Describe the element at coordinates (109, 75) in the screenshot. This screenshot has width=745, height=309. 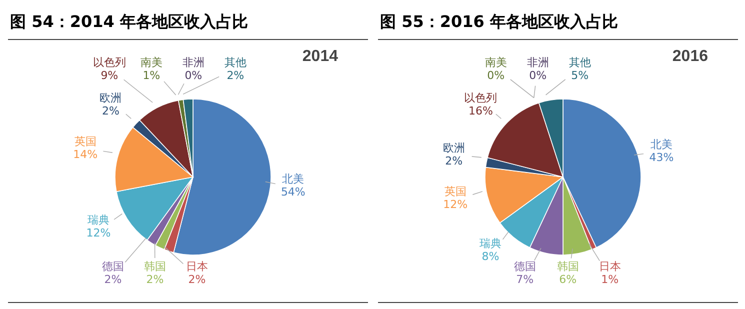
I see `data-label: 9%` at that location.